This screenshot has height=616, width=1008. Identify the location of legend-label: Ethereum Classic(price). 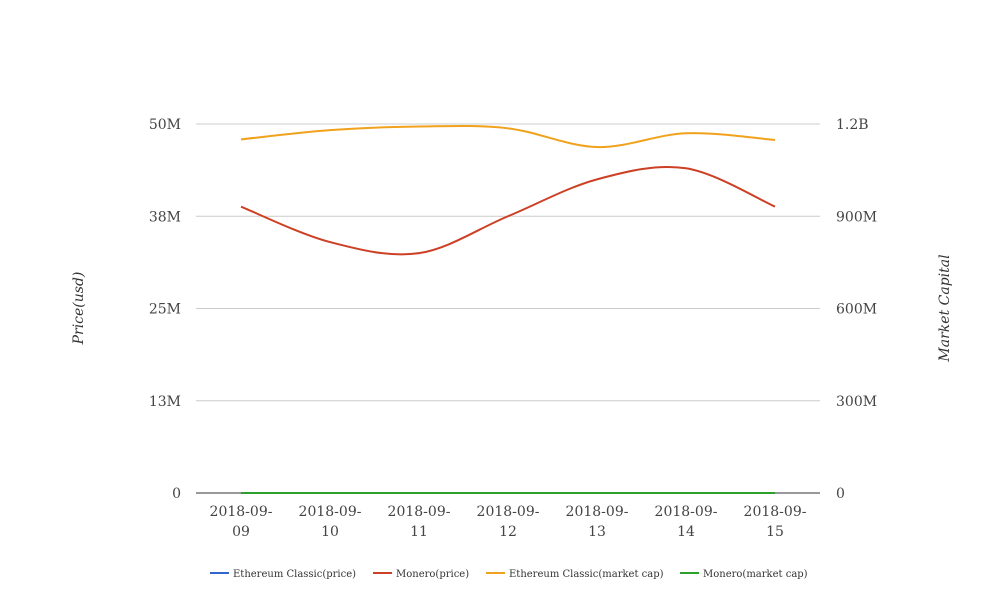
(294, 574).